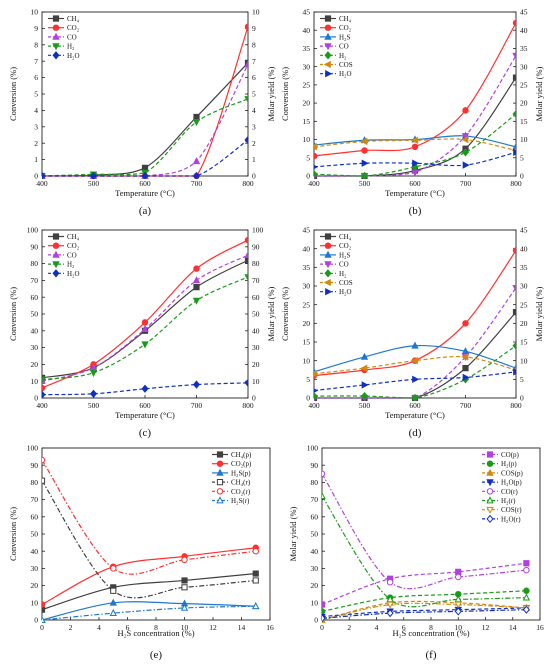 The height and width of the screenshot is (666, 550). What do you see at coordinates (61, 47) in the screenshot?
I see `legend-item: H₂` at bounding box center [61, 47].